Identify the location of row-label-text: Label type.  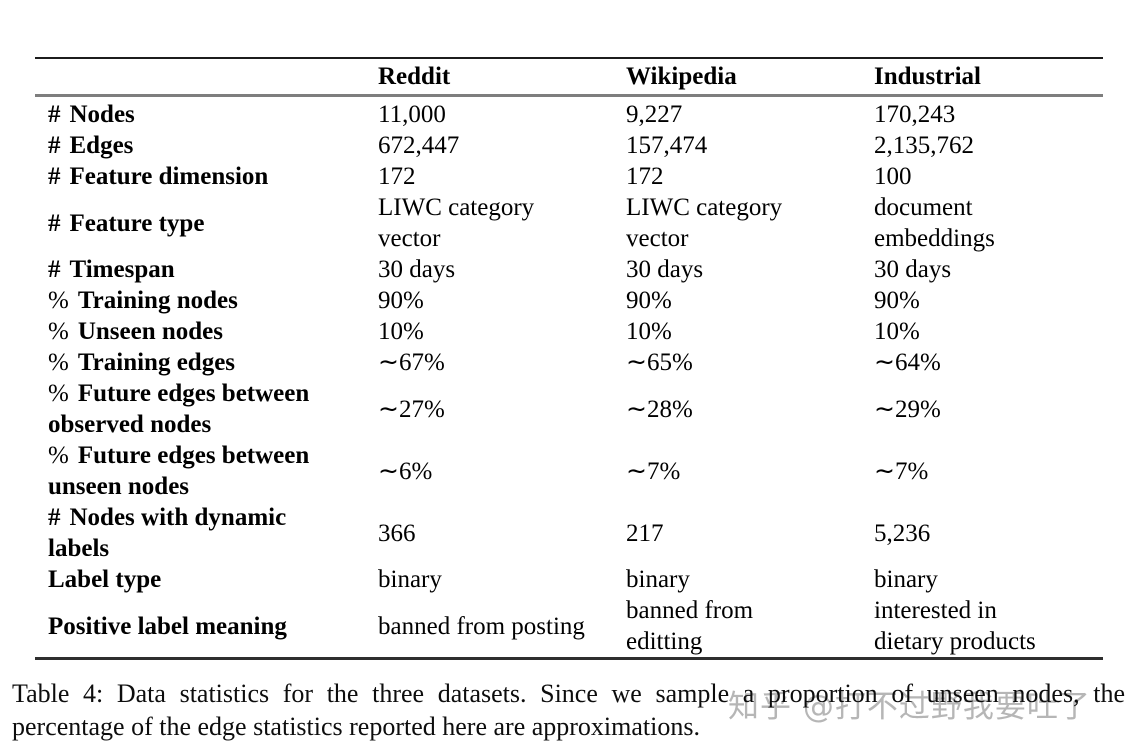
(105, 579).